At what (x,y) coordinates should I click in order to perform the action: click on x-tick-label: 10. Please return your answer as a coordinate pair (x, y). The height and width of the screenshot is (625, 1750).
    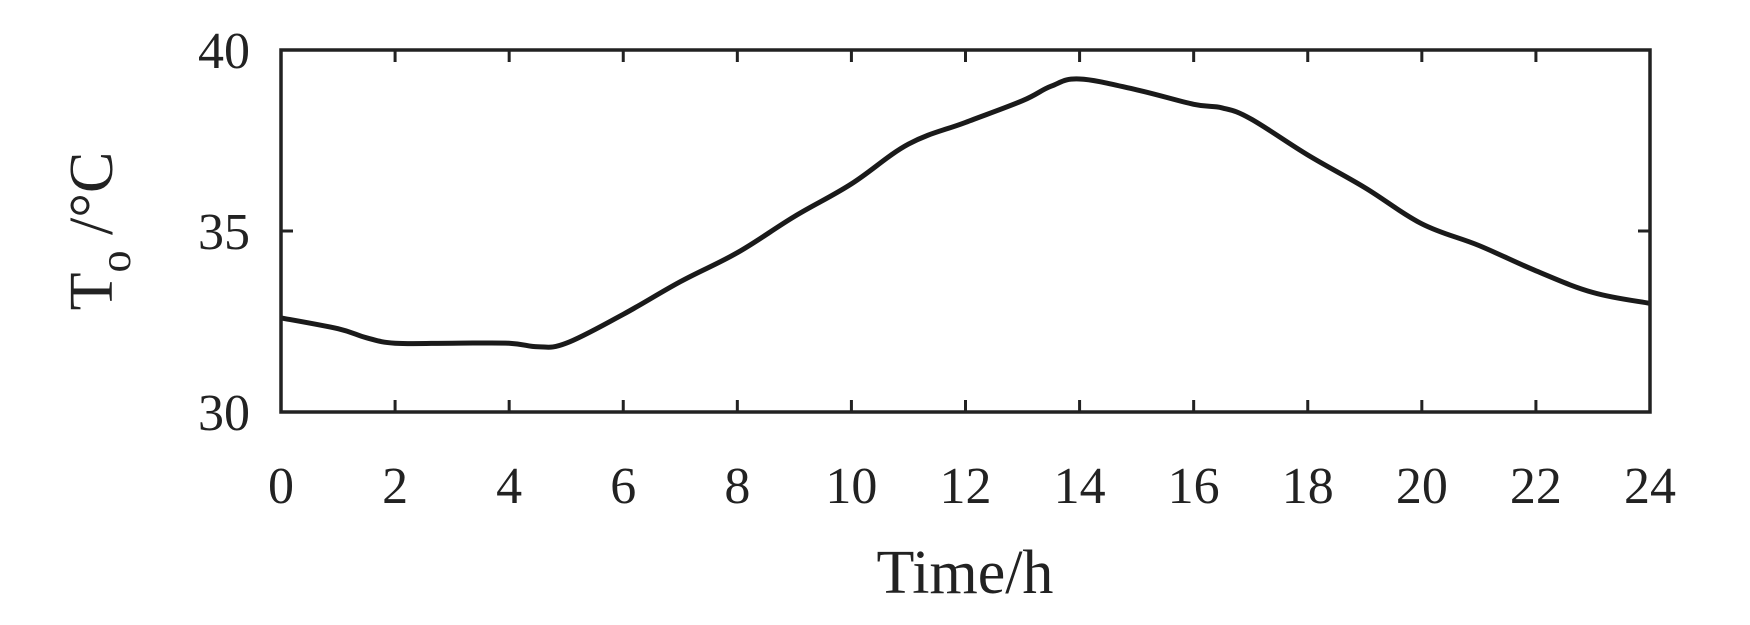
    Looking at the image, I should click on (851, 486).